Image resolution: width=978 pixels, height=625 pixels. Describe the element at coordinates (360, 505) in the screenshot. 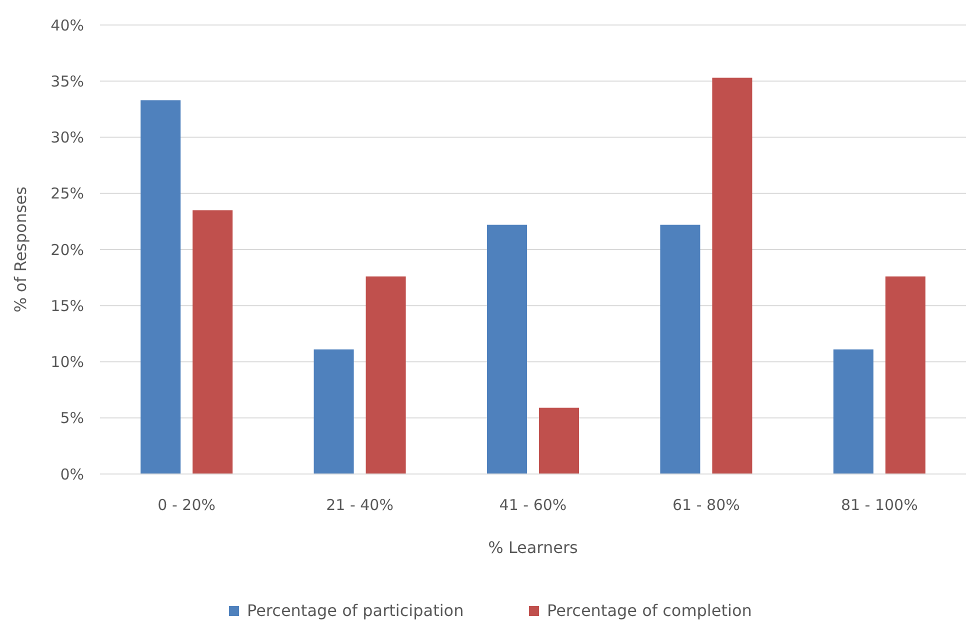

I see `x-tick-label: 21 - 40%` at that location.